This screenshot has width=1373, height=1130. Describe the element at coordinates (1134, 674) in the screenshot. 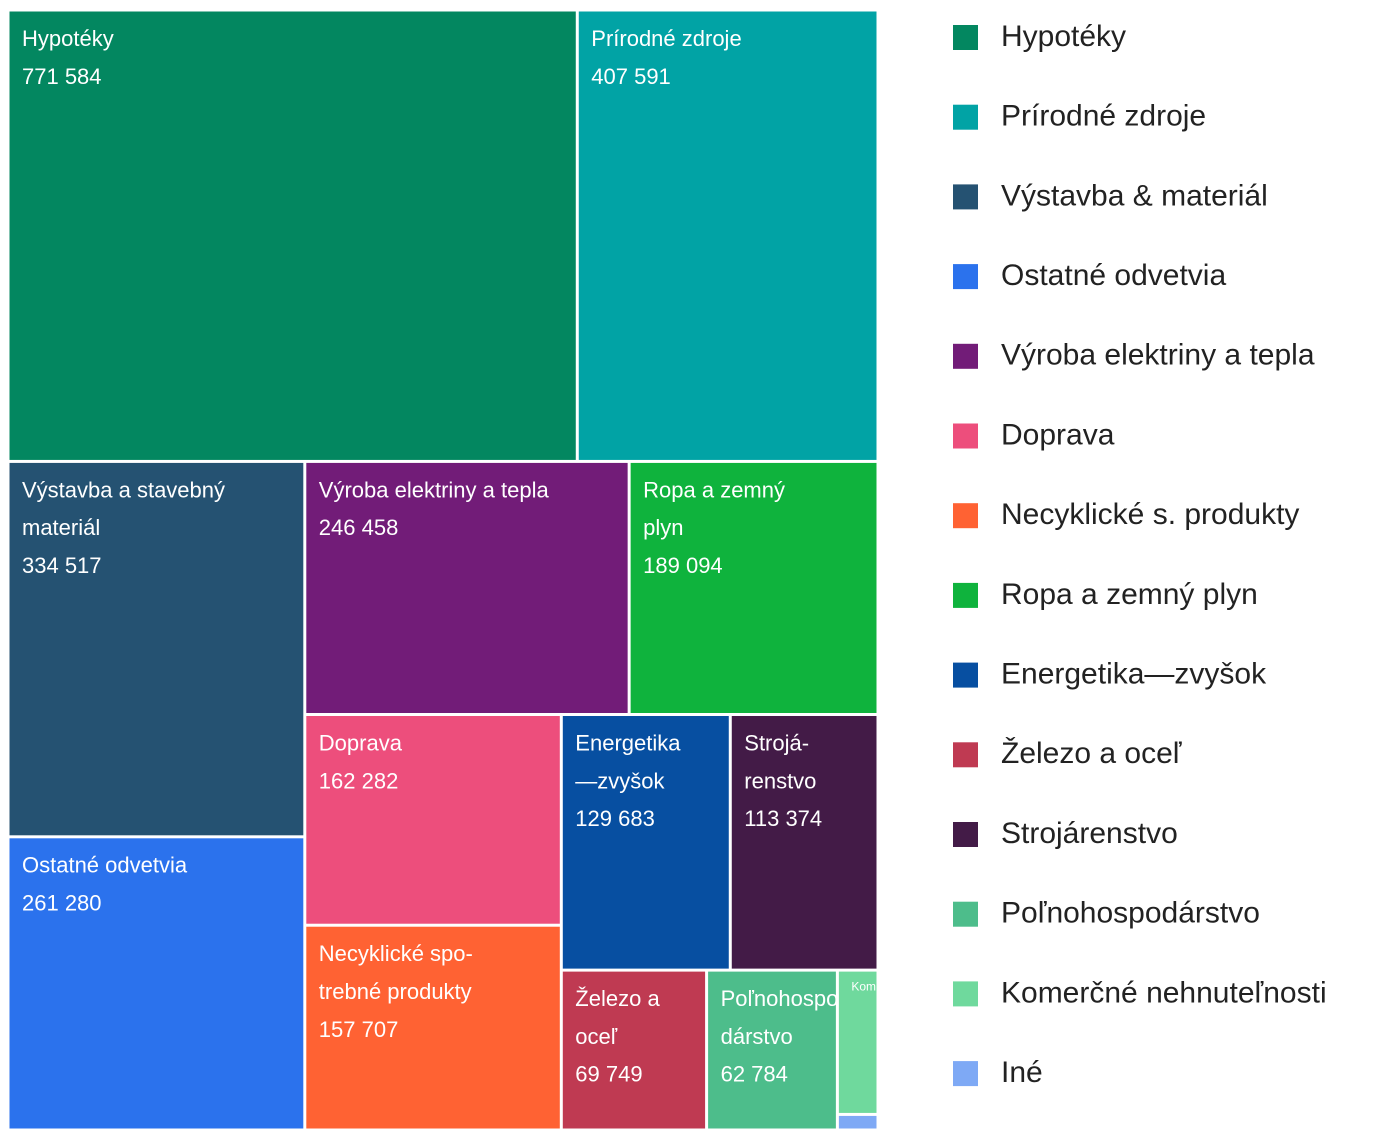

I see `legend-label: Energetika—zvyšok` at that location.